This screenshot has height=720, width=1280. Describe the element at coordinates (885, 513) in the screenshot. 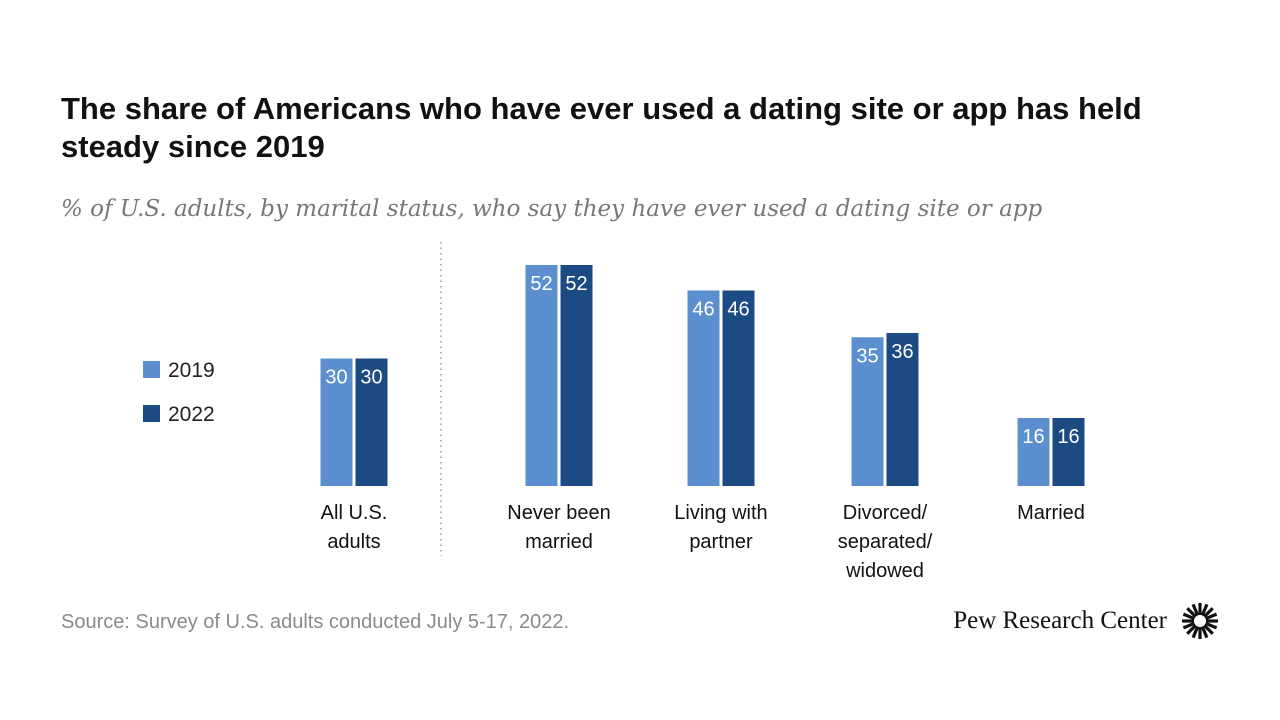

I see `category-label-3-0: Divorced/` at that location.